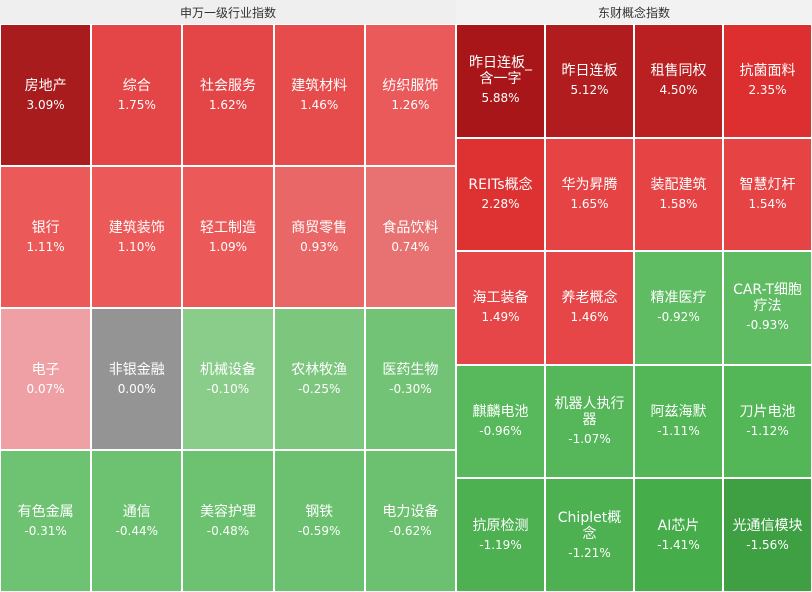  Describe the element at coordinates (136, 85) in the screenshot. I see `tile-name: 综合` at that location.